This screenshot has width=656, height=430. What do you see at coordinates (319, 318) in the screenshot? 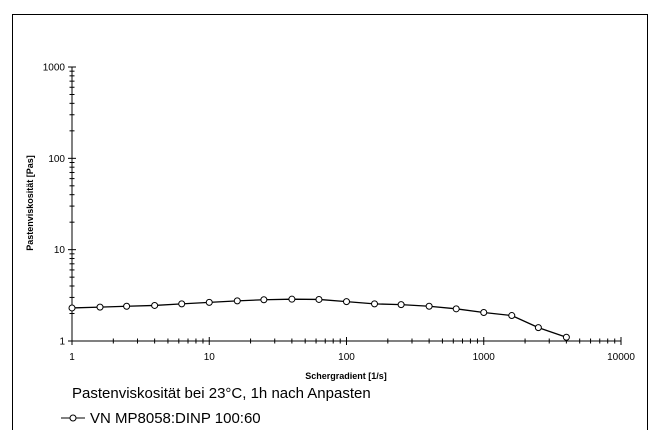
I see `series-line` at bounding box center [319, 318].